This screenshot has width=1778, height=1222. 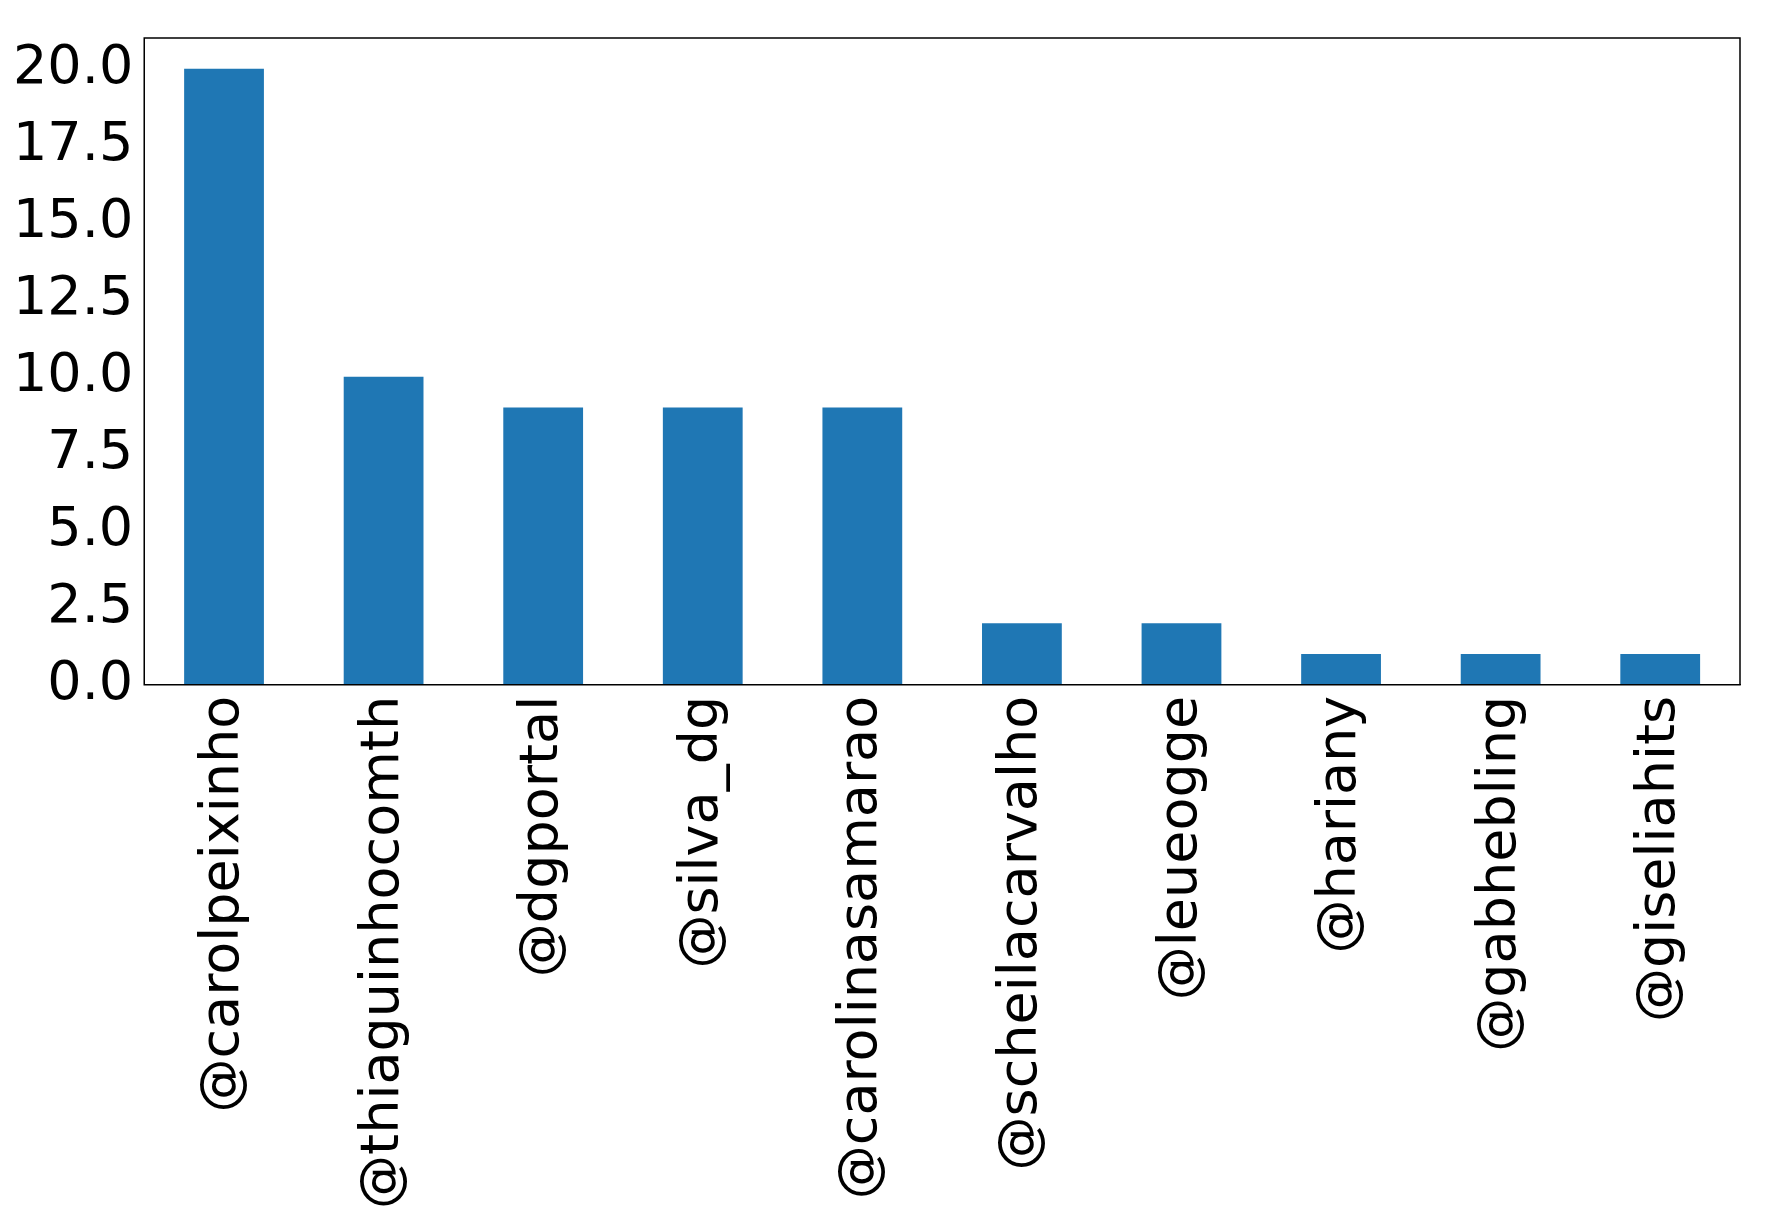 I want to click on y-tick-label: 12.5, so click(x=73, y=295).